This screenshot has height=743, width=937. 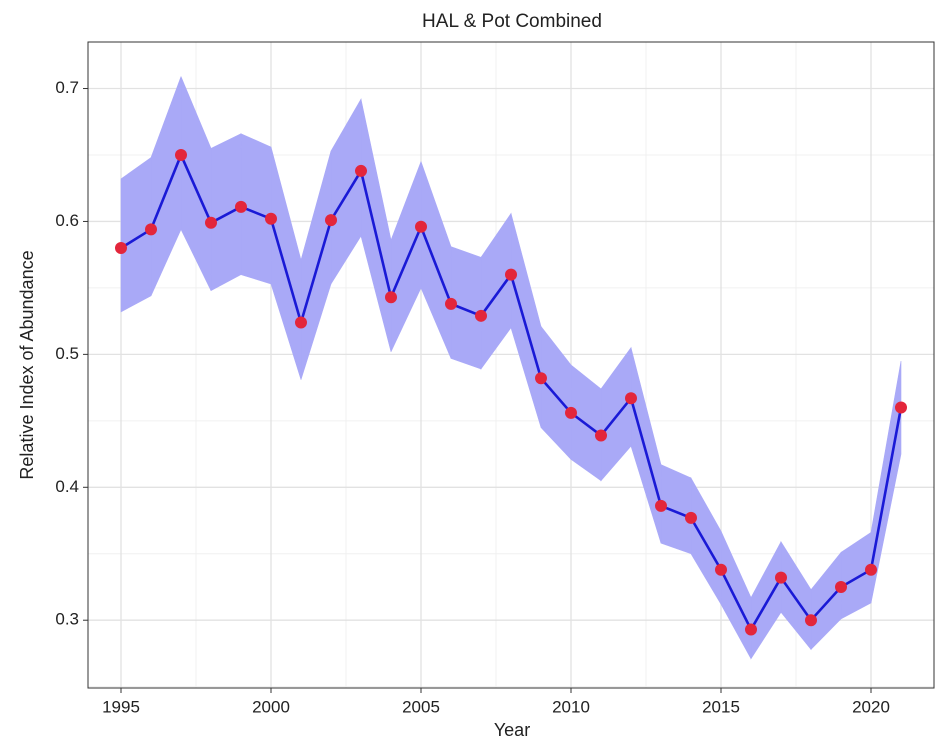 What do you see at coordinates (67, 87) in the screenshot?
I see `y-tick-label: 0.7` at bounding box center [67, 87].